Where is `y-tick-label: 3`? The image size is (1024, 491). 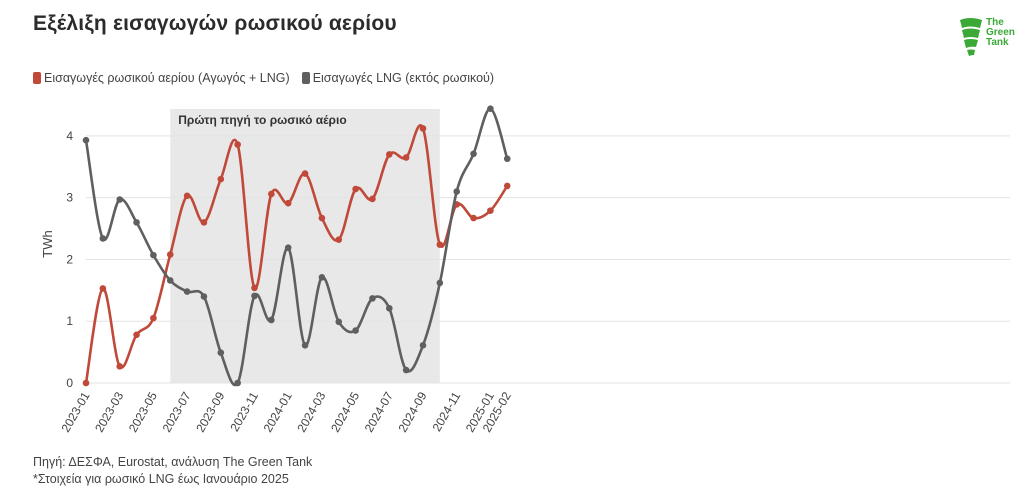 y-tick-label: 3 is located at coordinates (69, 198).